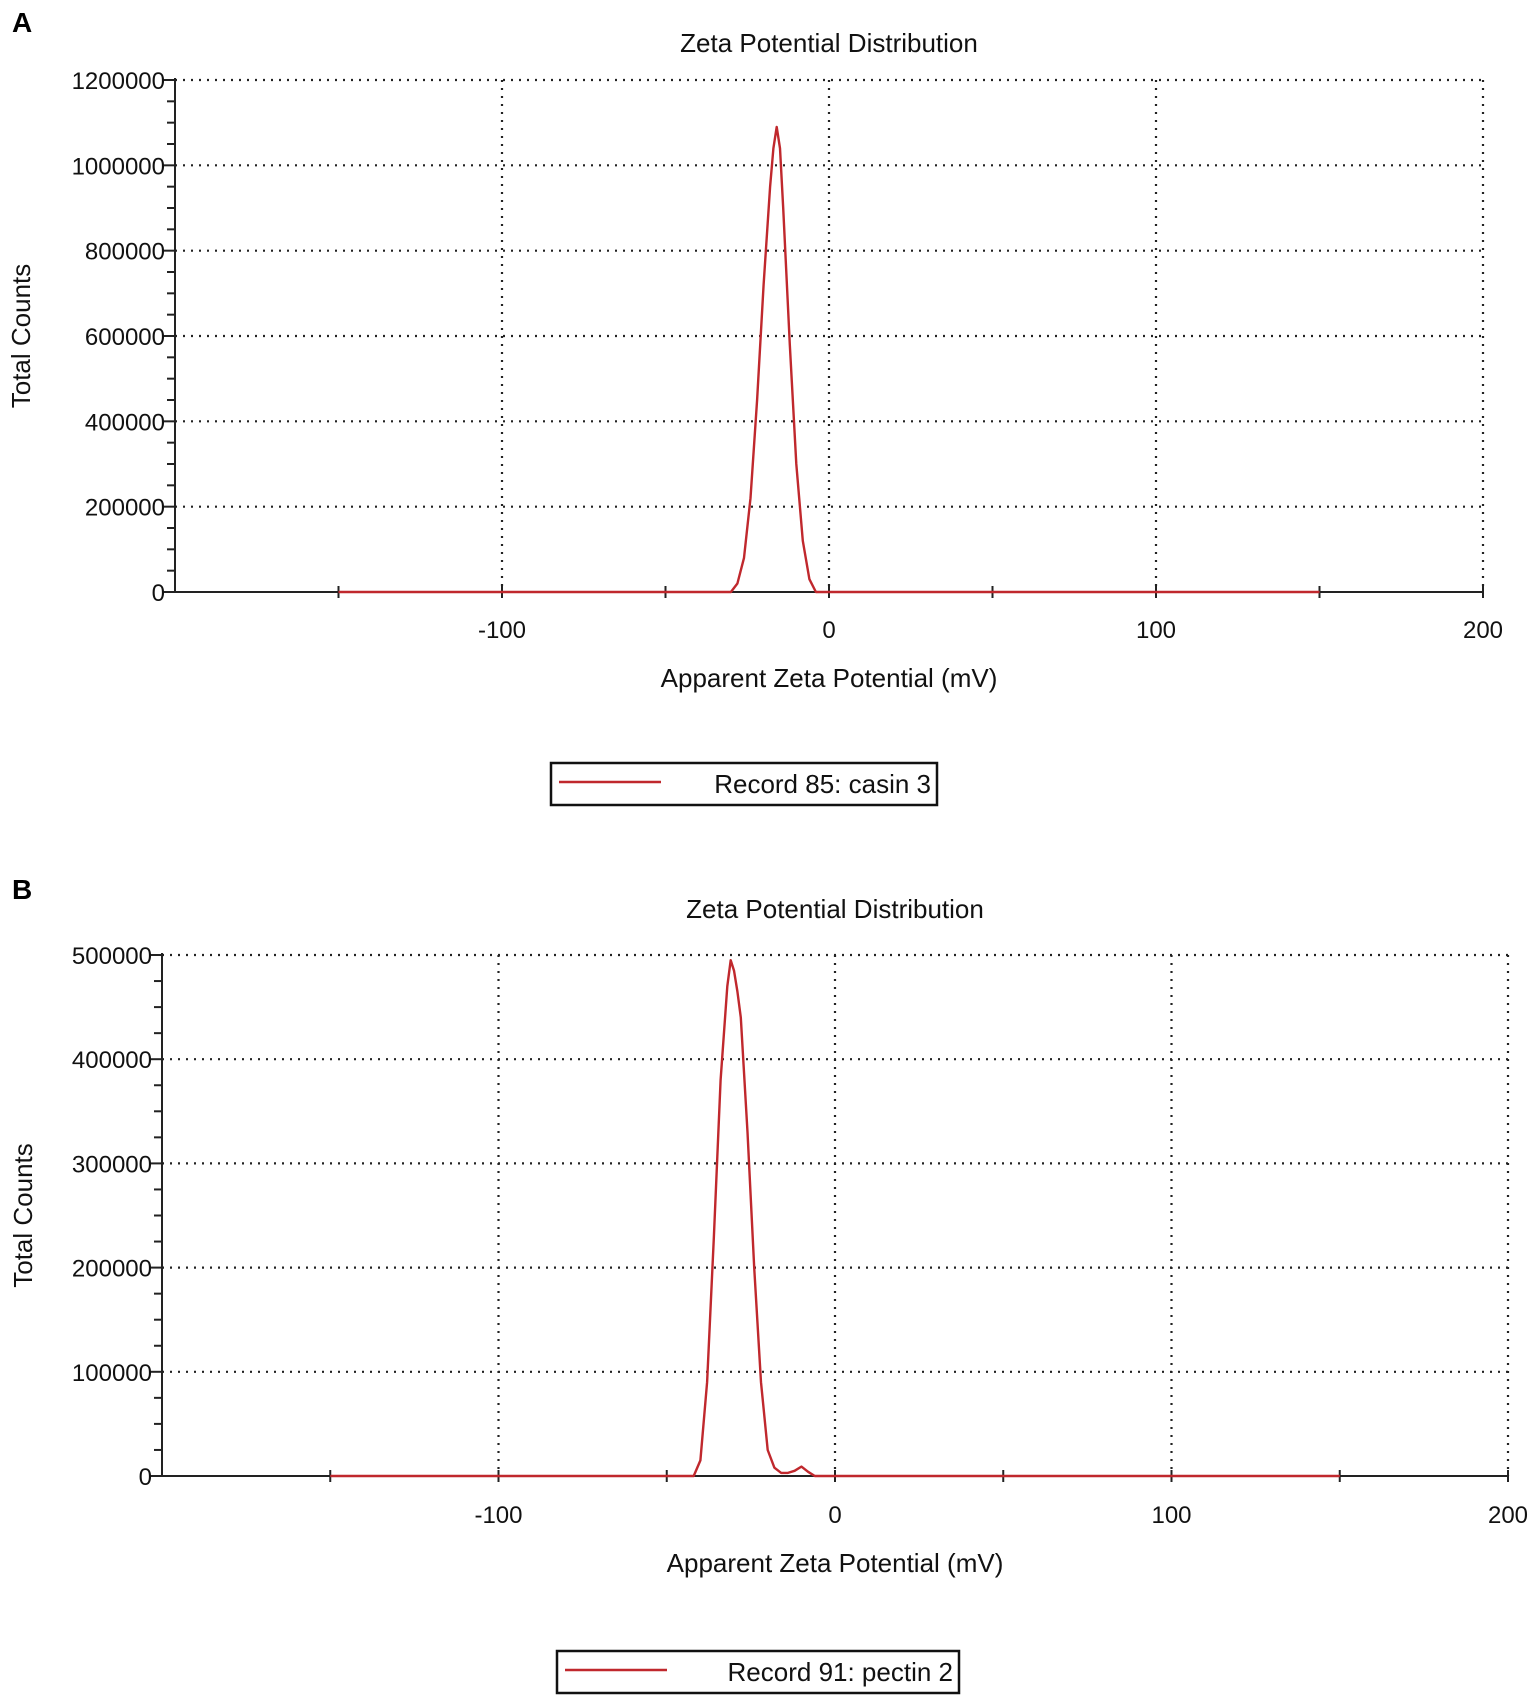 The image size is (1537, 1699). I want to click on legend-label: Record 91: pectin 2, so click(840, 1672).